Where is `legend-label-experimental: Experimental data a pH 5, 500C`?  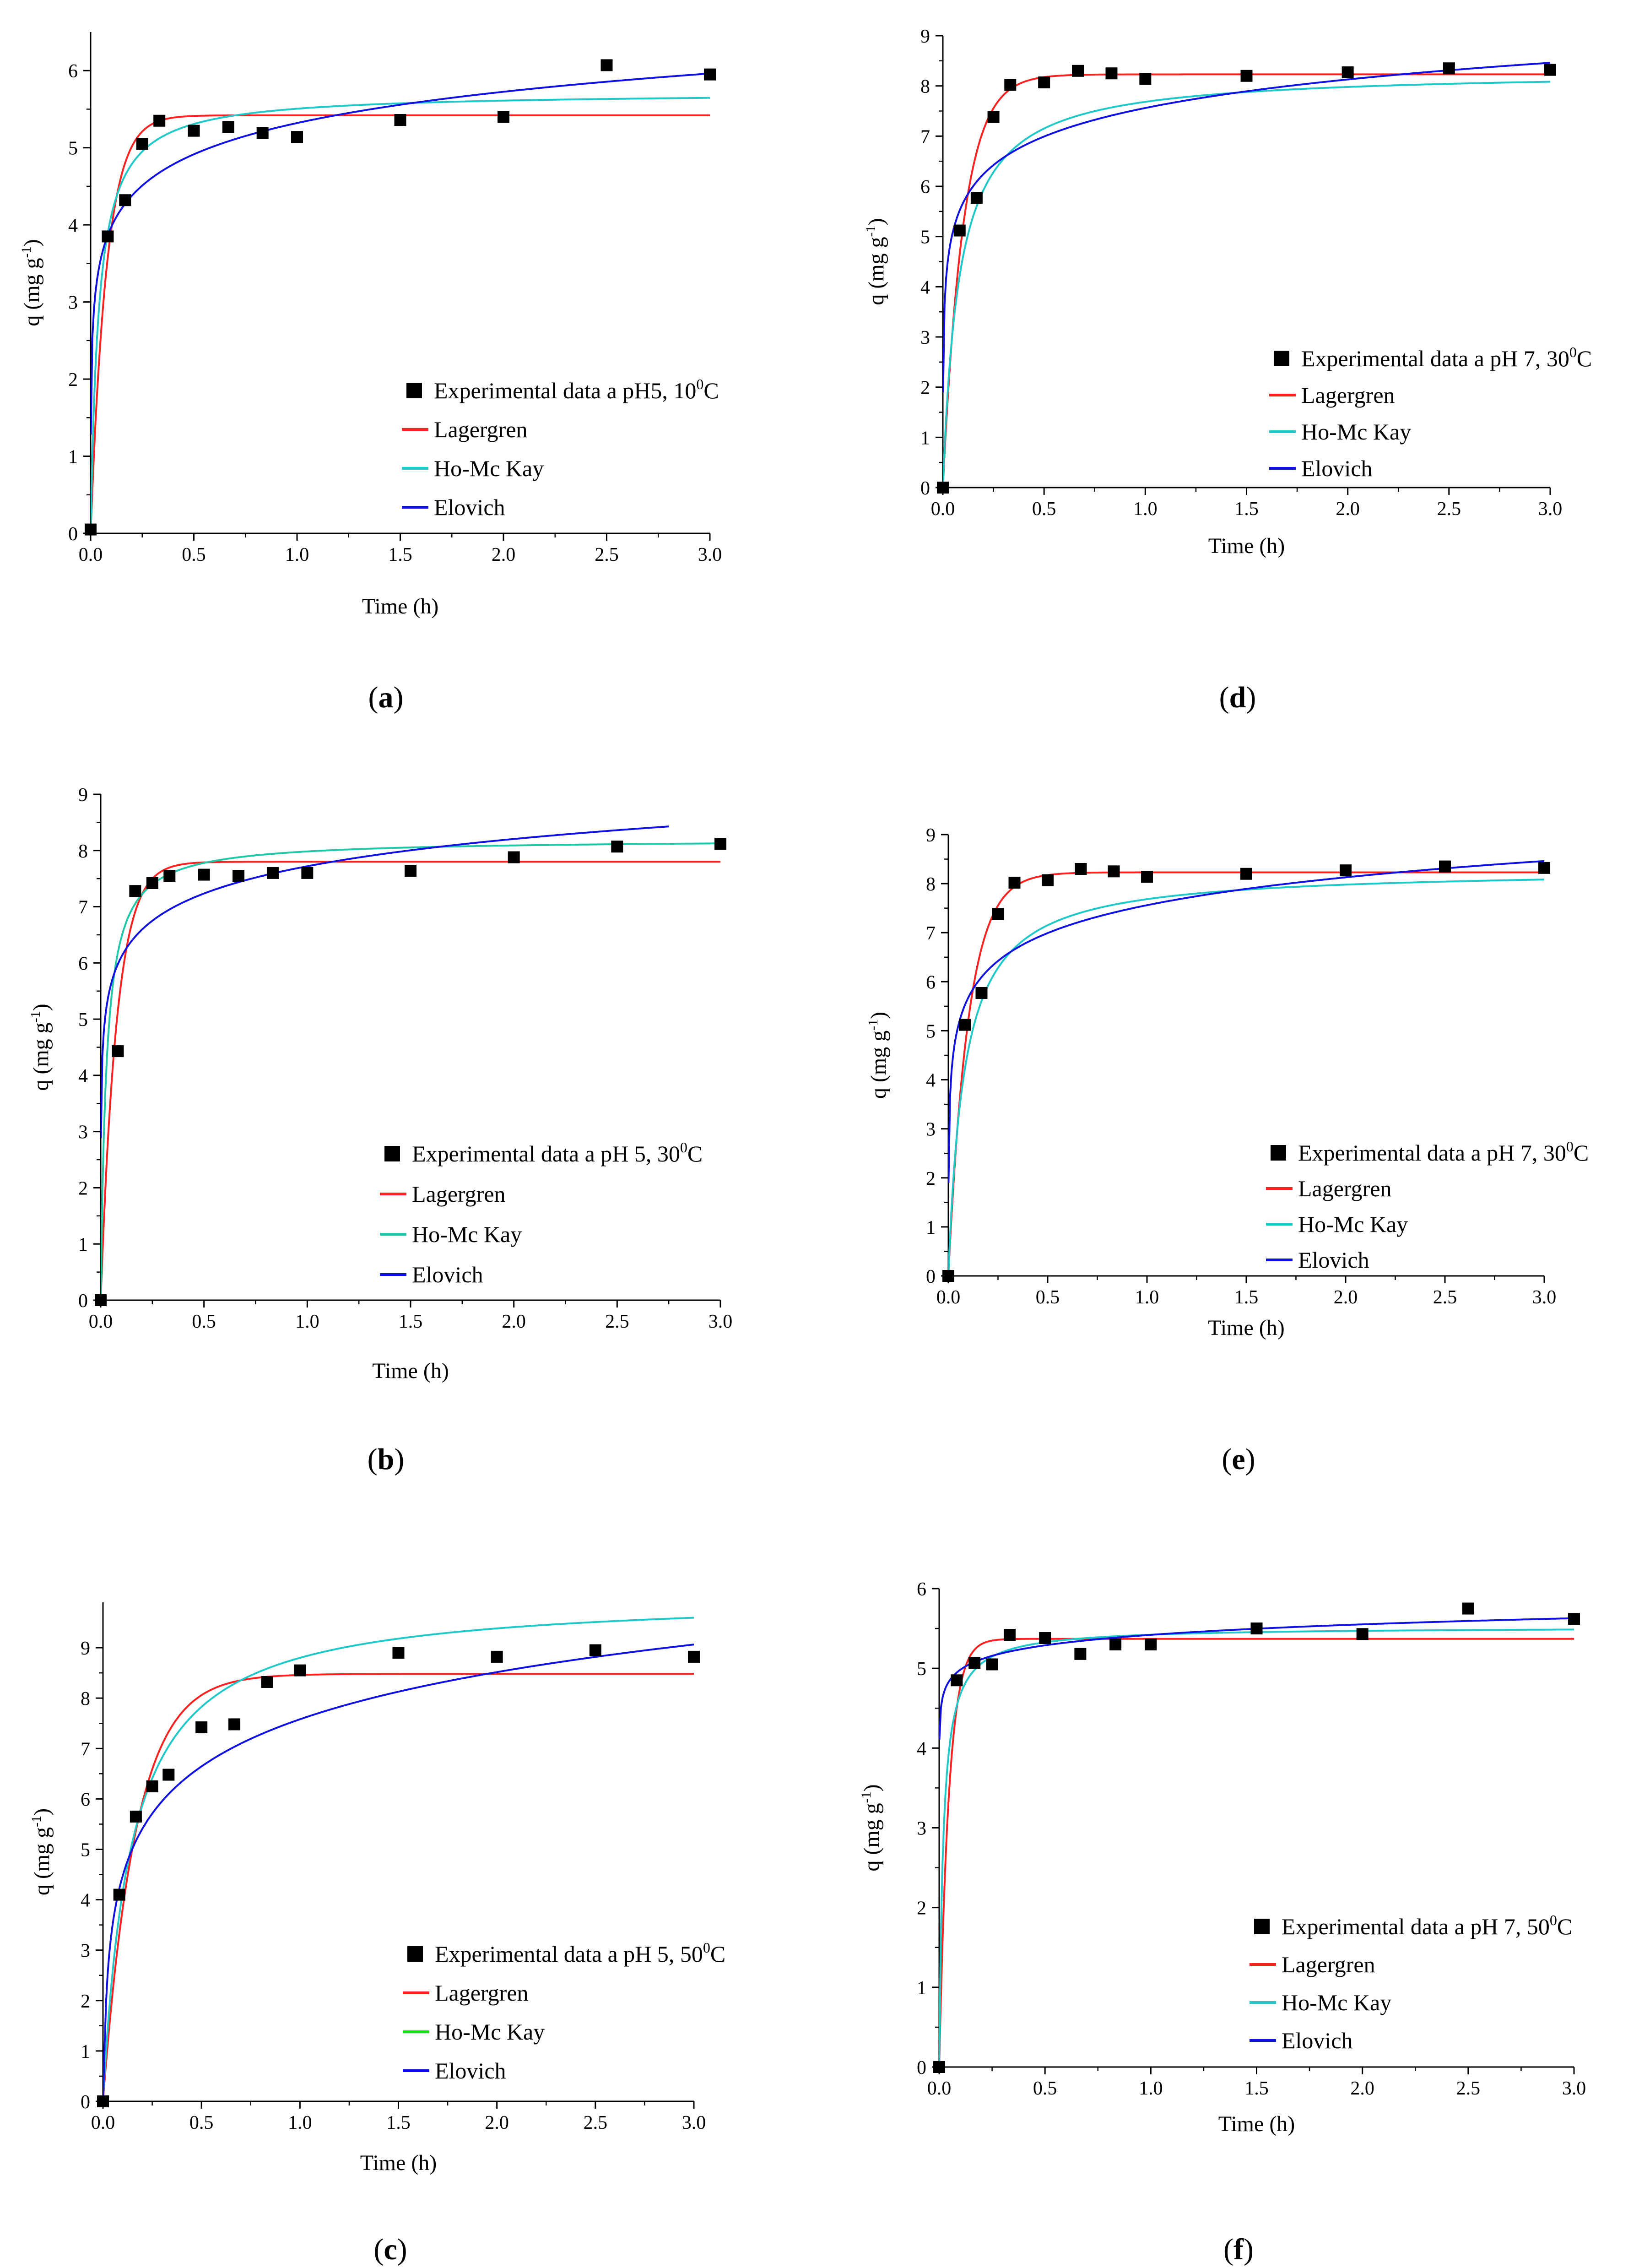 legend-label-experimental: Experimental data a pH 5, 500C is located at coordinates (580, 1953).